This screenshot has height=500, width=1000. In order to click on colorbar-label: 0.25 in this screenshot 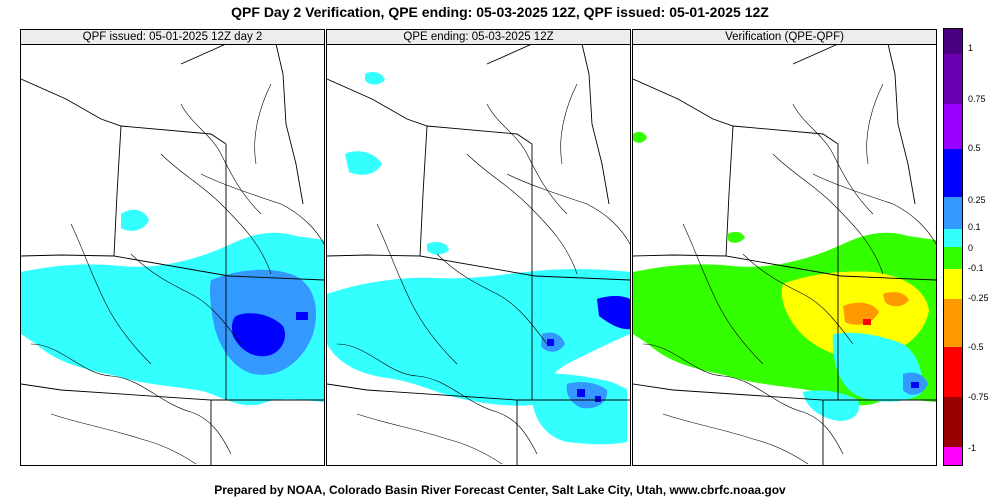, I will do `click(977, 200)`.